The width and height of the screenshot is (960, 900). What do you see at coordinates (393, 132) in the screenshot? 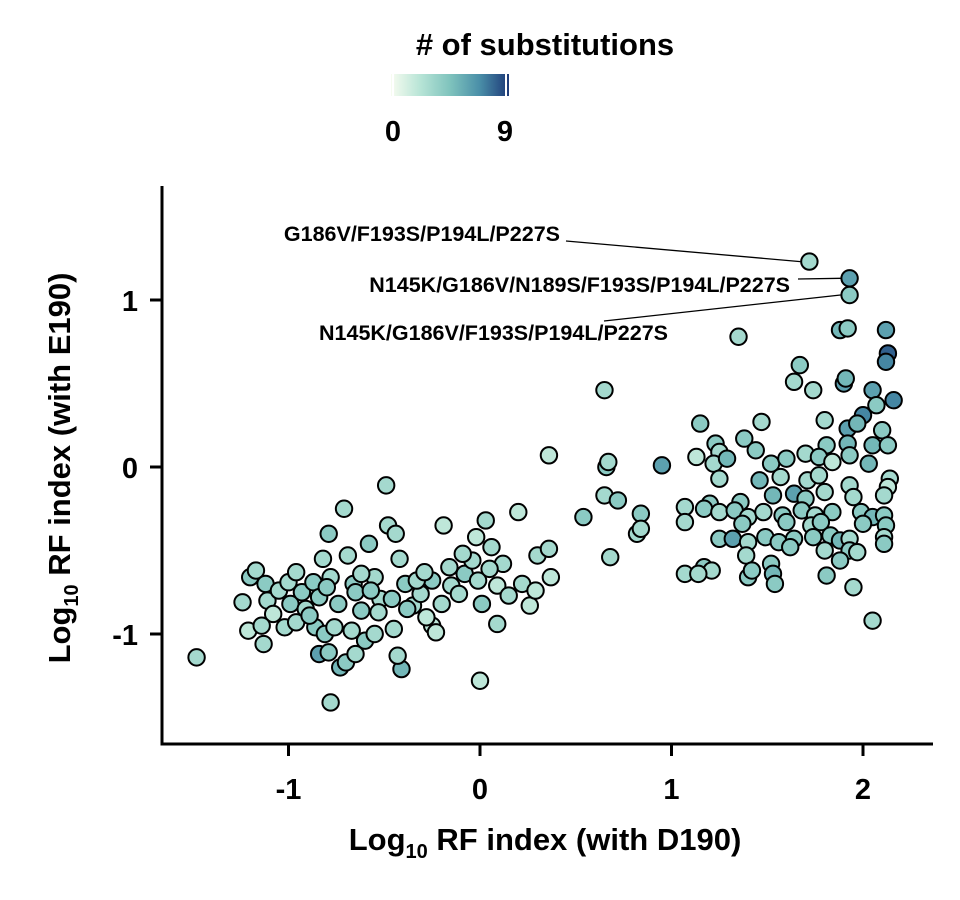
I see `colorbar-min-label: 0` at bounding box center [393, 132].